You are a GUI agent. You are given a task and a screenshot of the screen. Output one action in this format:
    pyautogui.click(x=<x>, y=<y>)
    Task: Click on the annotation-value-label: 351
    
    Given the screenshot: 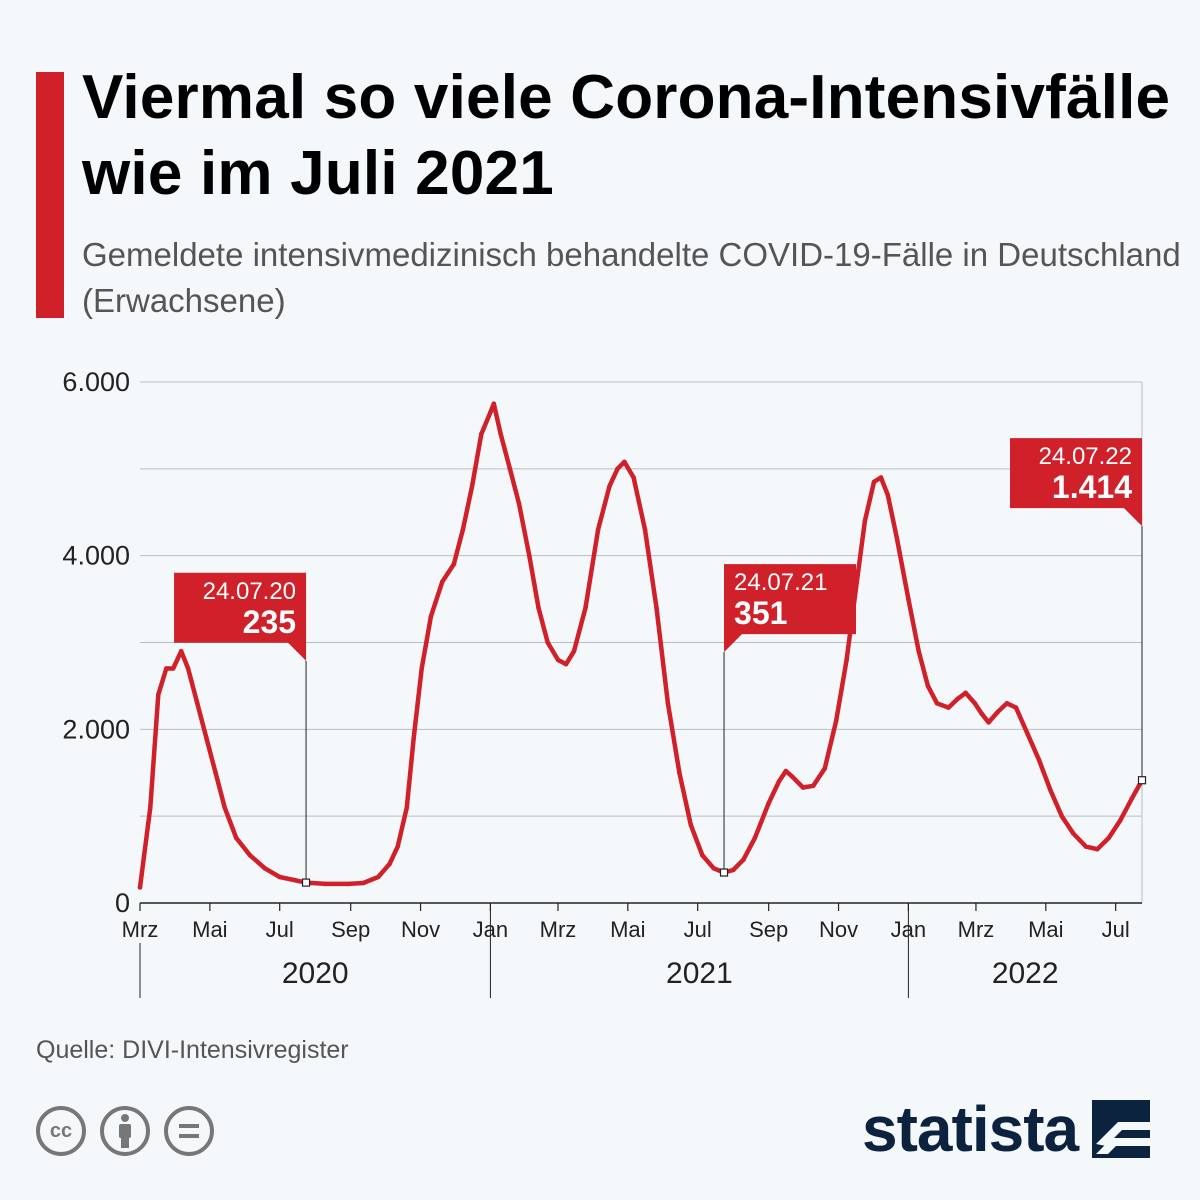 What is the action you would take?
    pyautogui.click(x=760, y=613)
    